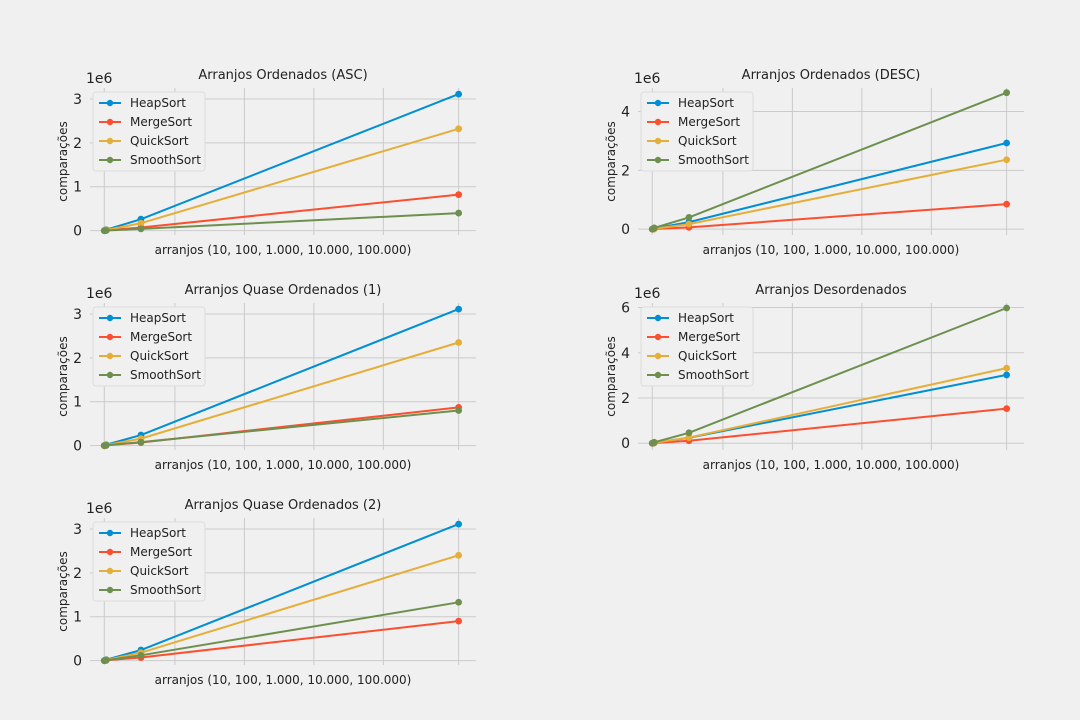 This screenshot has height=720, width=1080. Describe the element at coordinates (831, 75) in the screenshot. I see `chart-title: Arranjos Ordenados (DESC)` at that location.